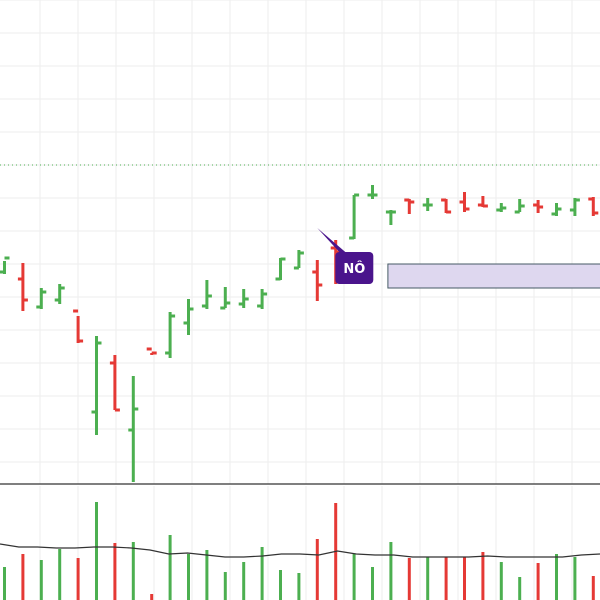 This screenshot has width=600, height=600. I want to click on volume-moving-average-line, so click(300, 550).